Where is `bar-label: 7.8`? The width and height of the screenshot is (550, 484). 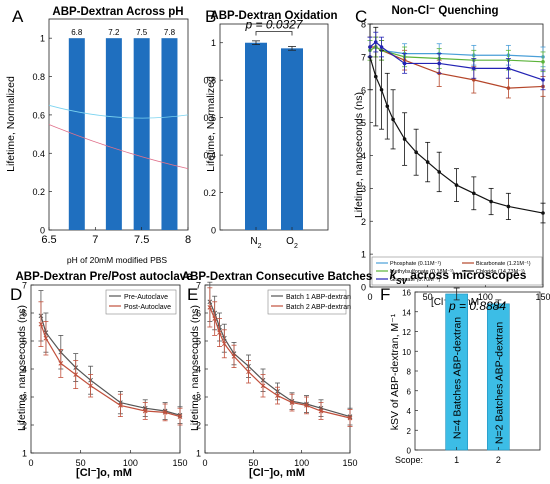 bar-label: 7.8 is located at coordinates (170, 32).